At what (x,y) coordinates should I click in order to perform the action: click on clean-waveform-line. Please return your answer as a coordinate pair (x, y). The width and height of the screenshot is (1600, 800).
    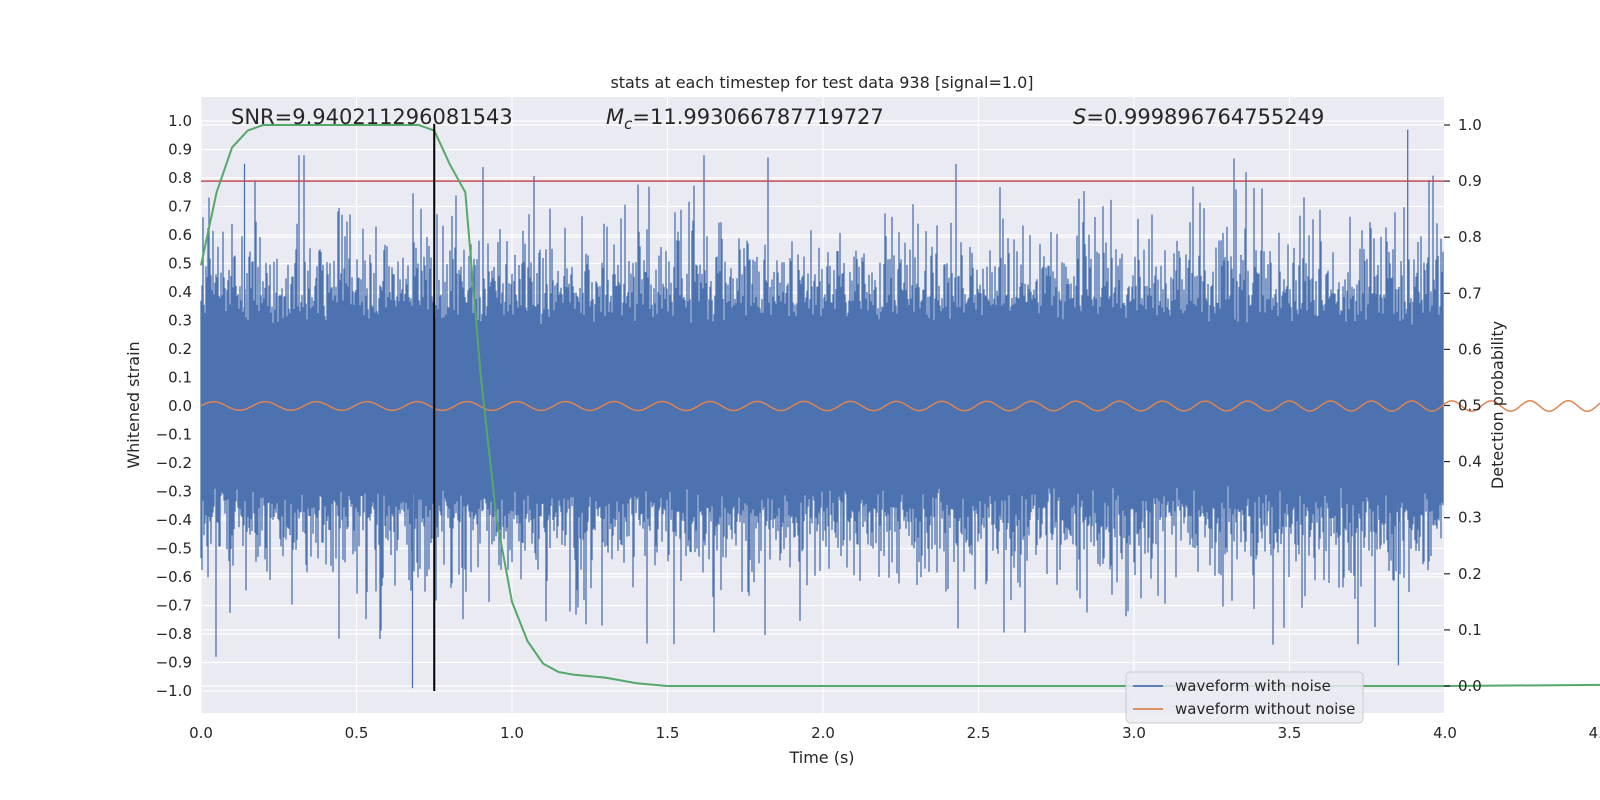
    Looking at the image, I should click on (900, 406).